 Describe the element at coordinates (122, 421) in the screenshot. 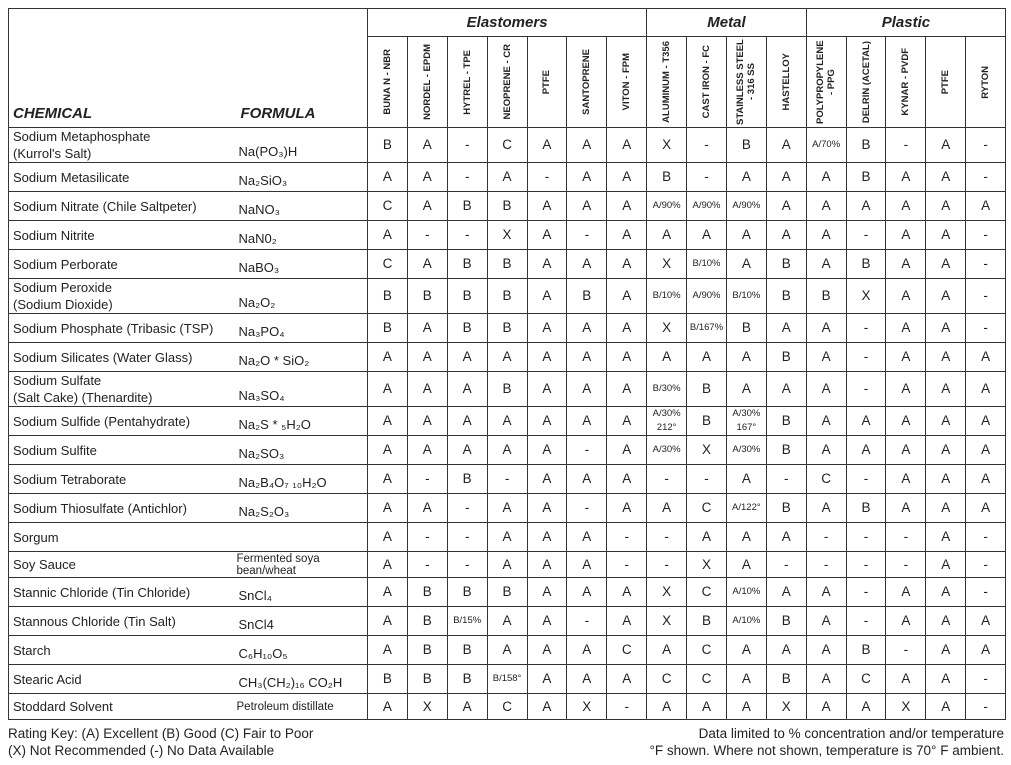

I see `chemical-cell: Sodium Sulfide (Pentahydrate)` at that location.